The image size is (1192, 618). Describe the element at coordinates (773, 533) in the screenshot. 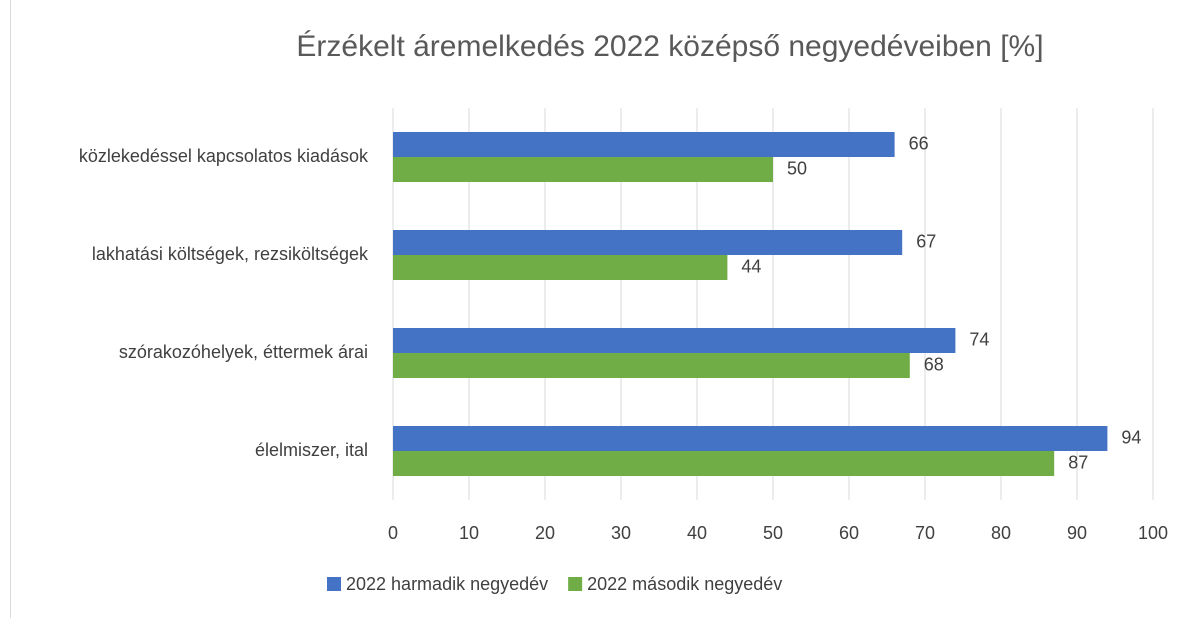

I see `x-tick-label: 50` at that location.